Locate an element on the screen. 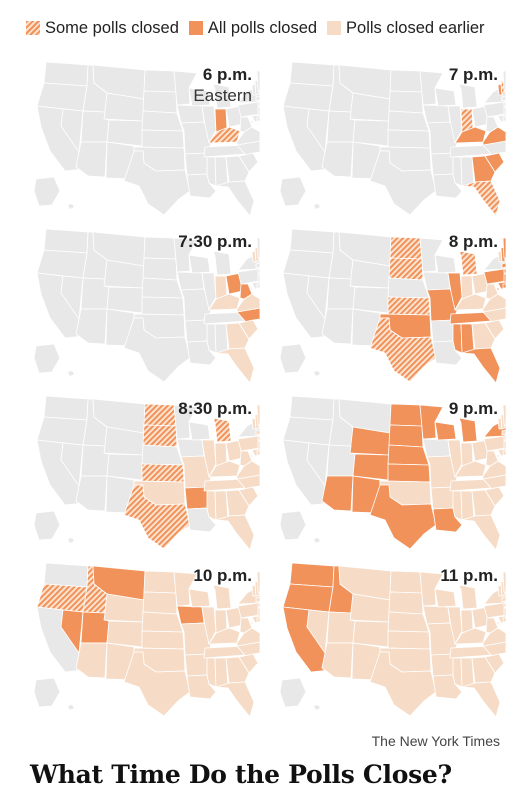  map-panel-7pm: 7 p.m. is located at coordinates (389, 138).